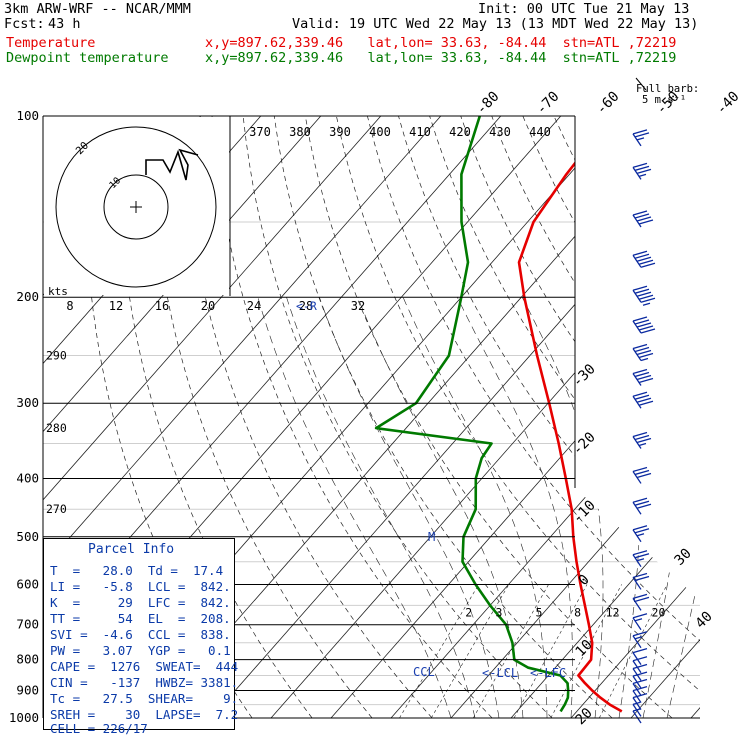  What do you see at coordinates (172, 164) in the screenshot?
I see `hodograph-trace` at bounding box center [172, 164].